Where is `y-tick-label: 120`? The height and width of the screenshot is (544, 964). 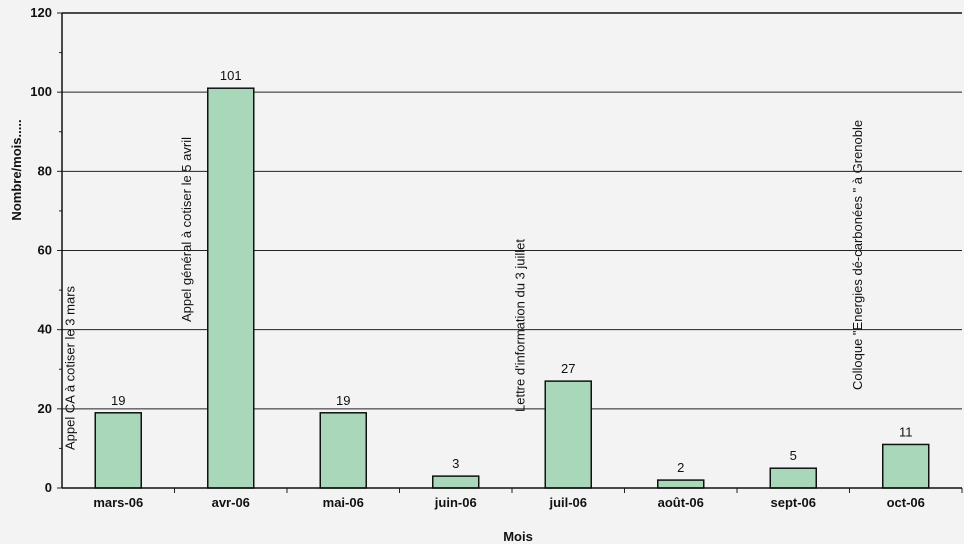 y-tick-label: 120 is located at coordinates (41, 12).